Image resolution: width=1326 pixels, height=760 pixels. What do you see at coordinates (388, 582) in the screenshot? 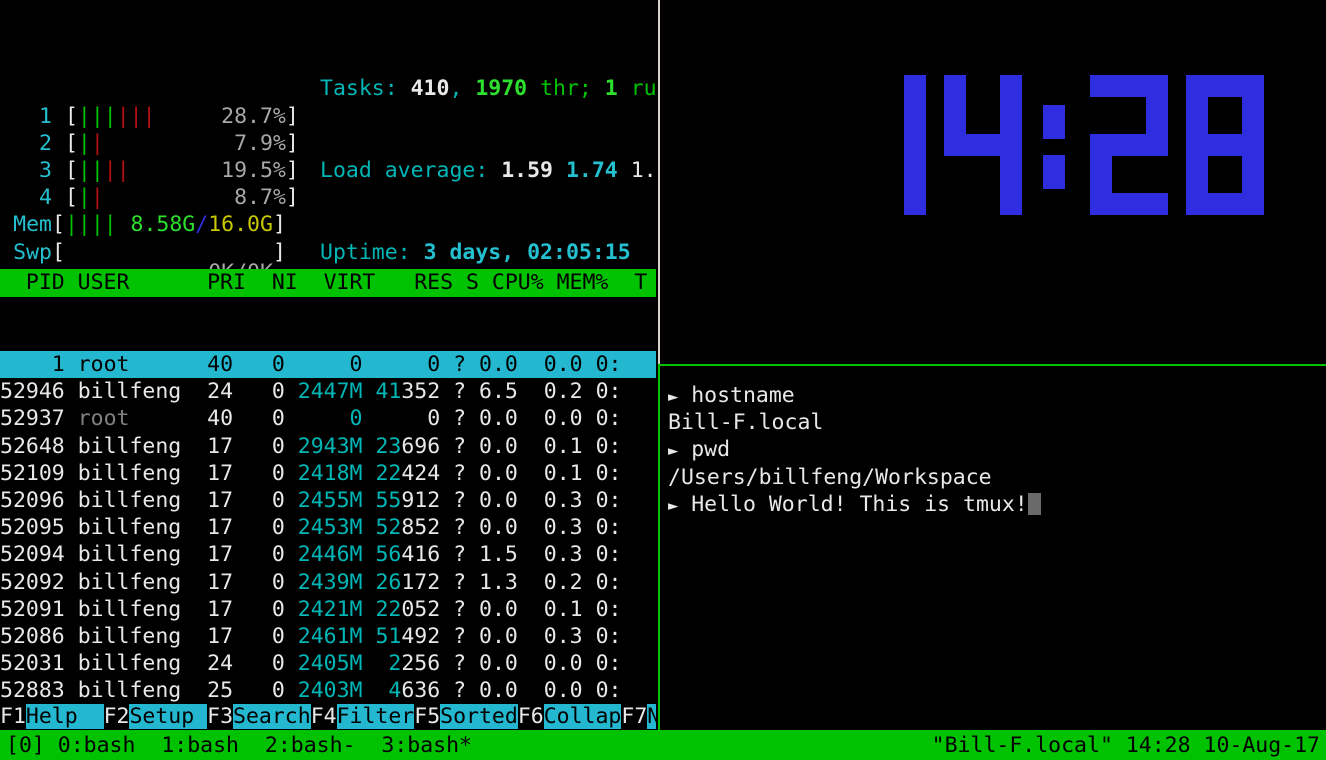
I see `process-res-high: 26` at bounding box center [388, 582].